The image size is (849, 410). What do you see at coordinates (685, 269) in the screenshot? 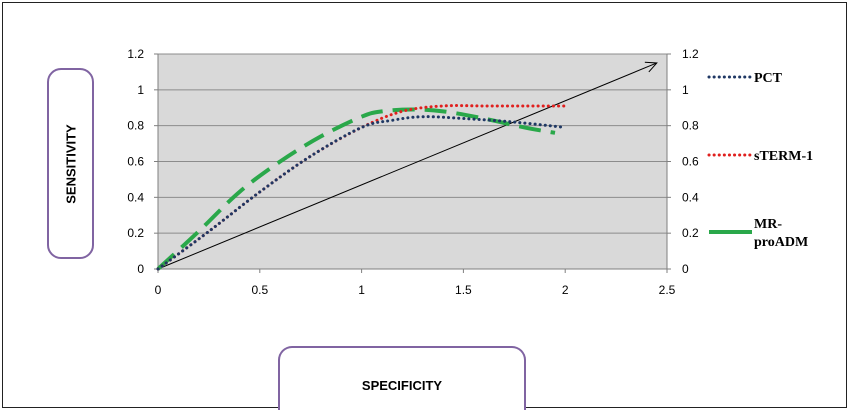
I see `y2-tick-label: 0` at bounding box center [685, 269].